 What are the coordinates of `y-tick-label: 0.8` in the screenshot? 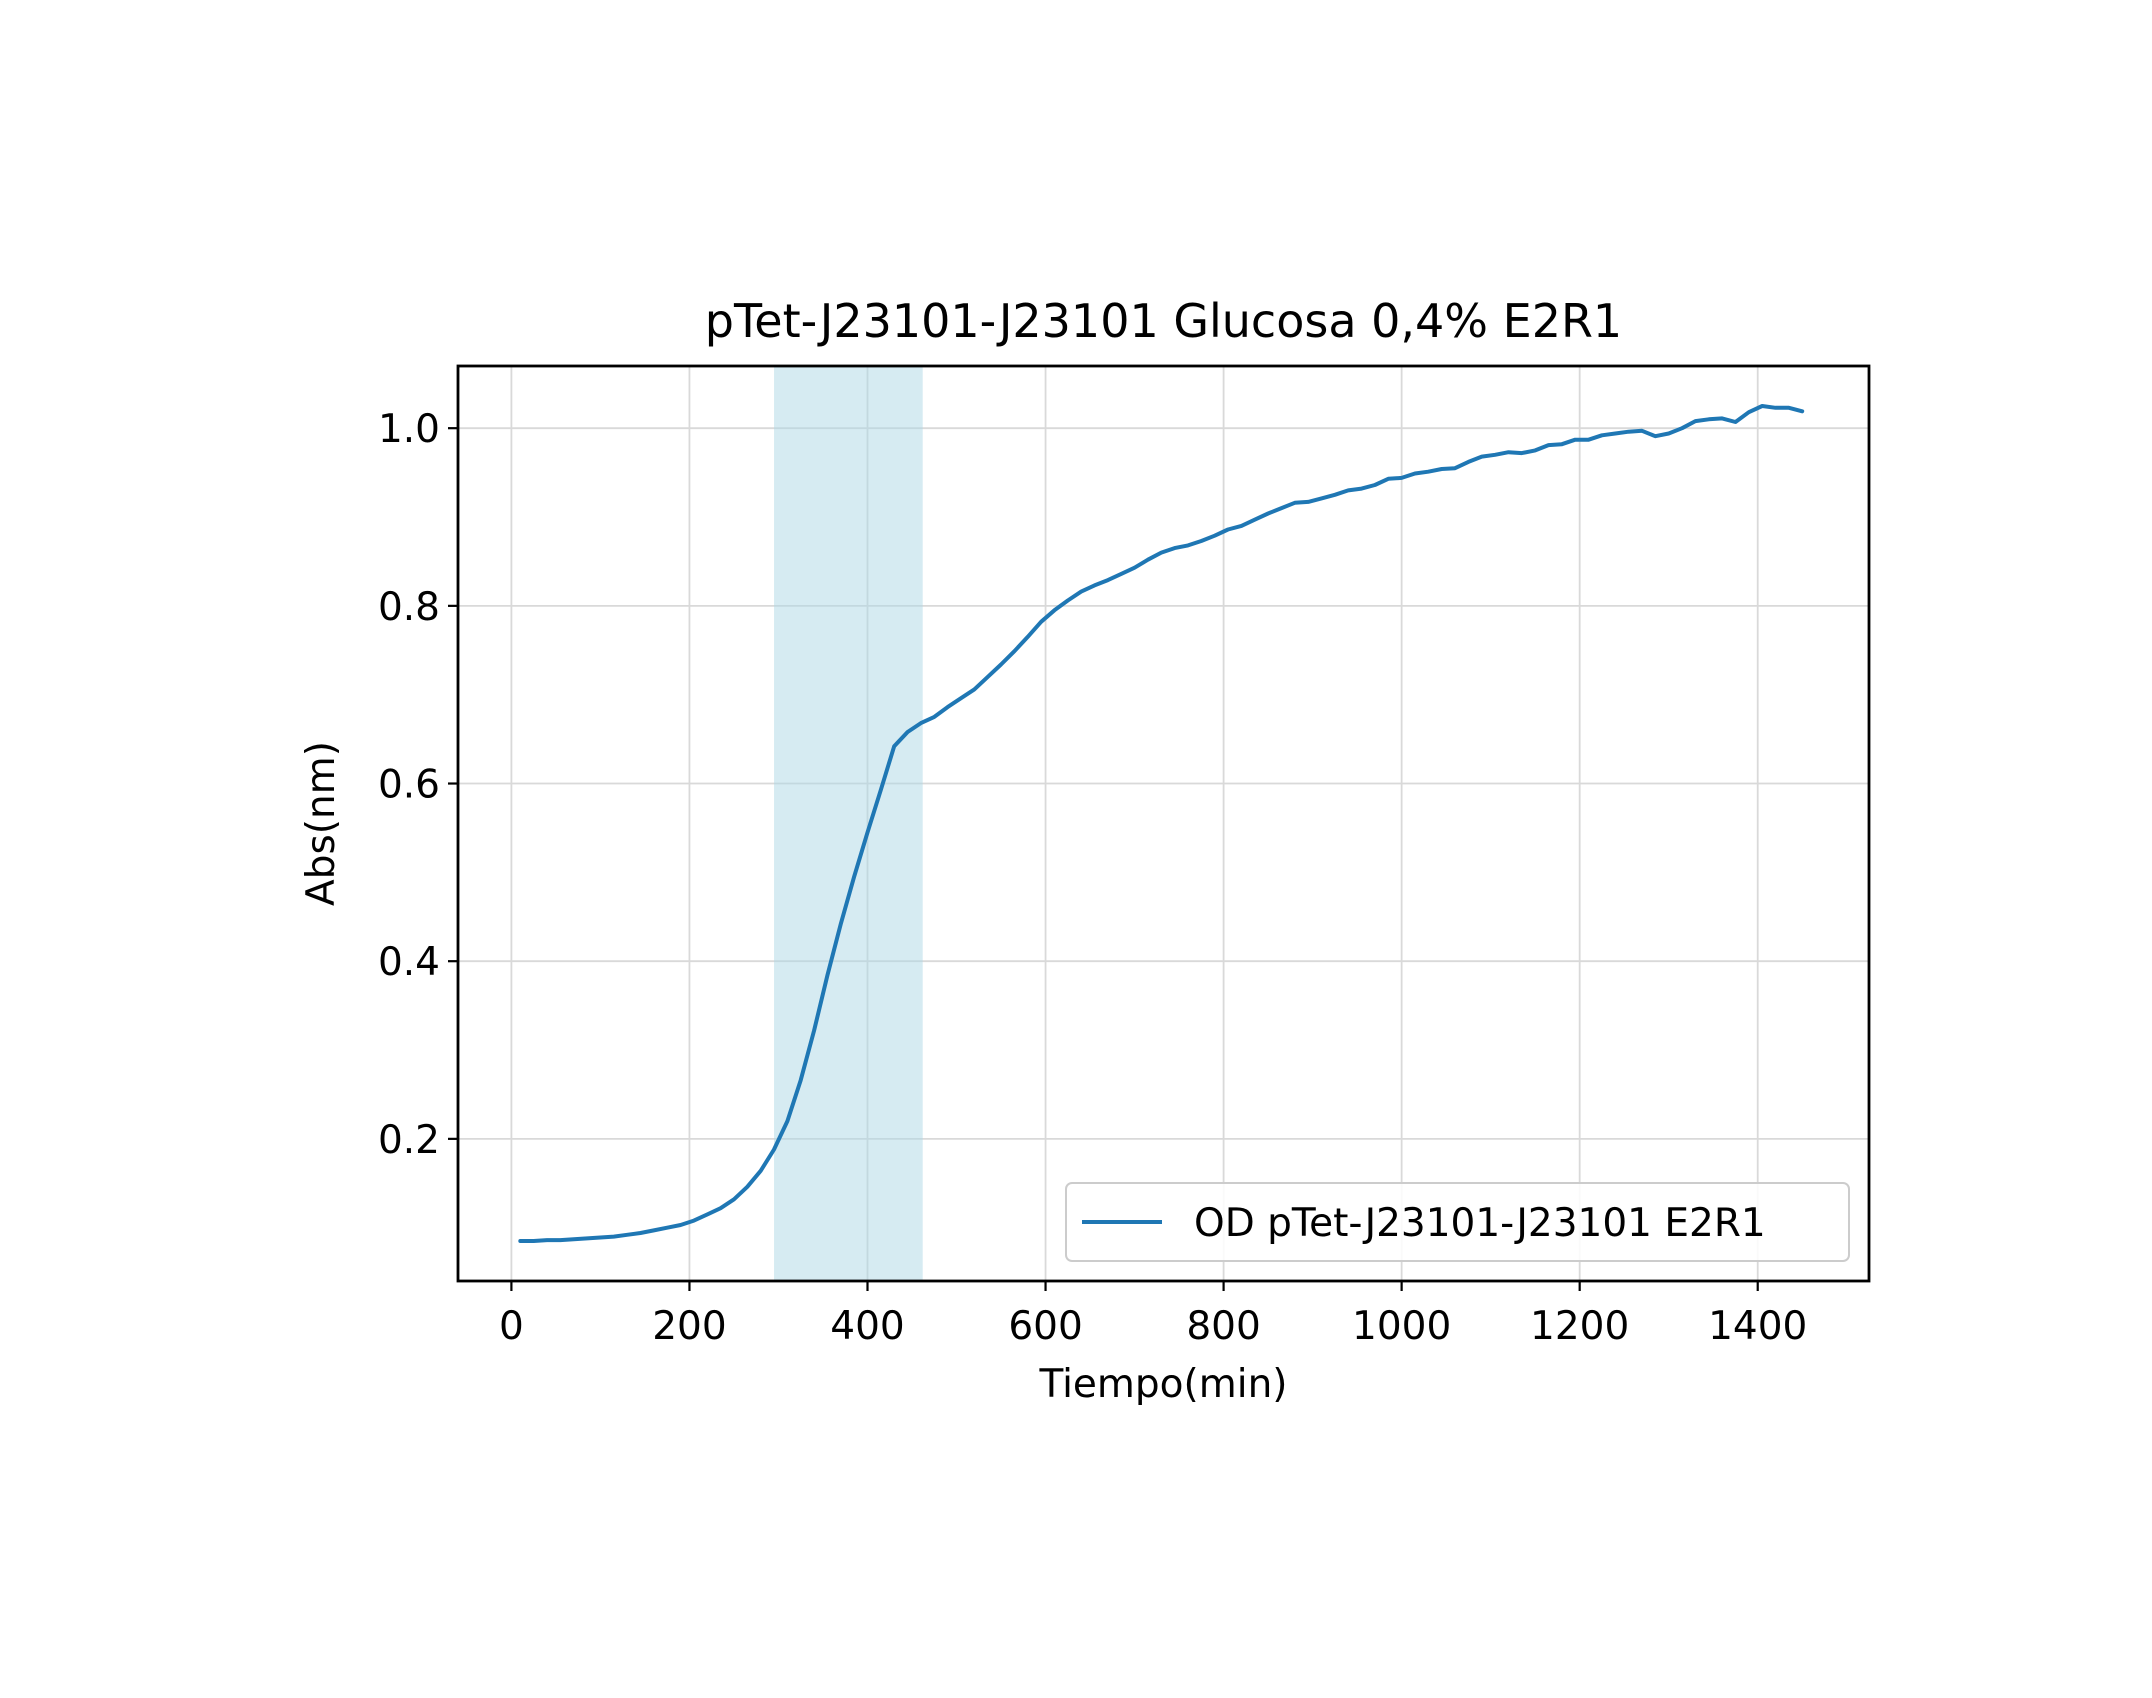 It's located at (409, 607).